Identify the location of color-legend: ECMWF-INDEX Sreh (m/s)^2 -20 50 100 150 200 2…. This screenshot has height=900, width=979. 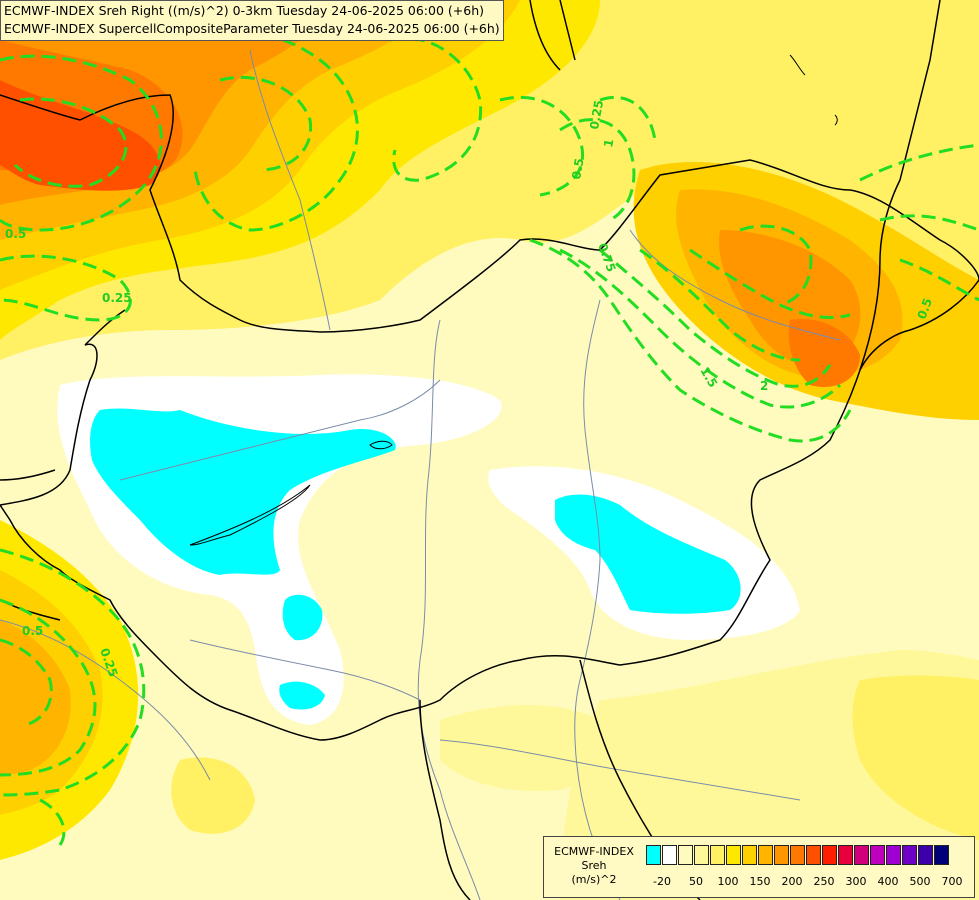
(759, 867).